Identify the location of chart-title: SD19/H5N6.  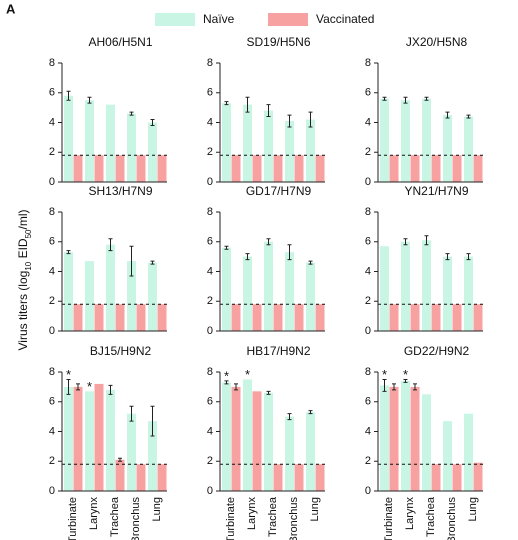
(278, 42).